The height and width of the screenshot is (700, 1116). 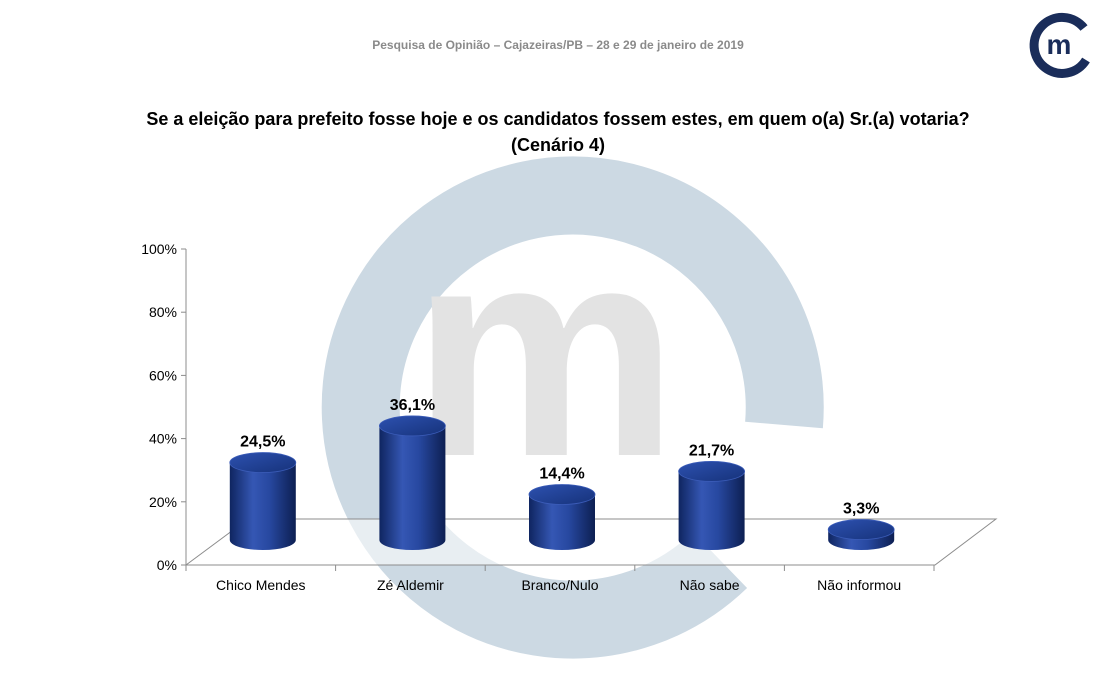 I want to click on category-label: Branco/Nulo, so click(x=559, y=585).